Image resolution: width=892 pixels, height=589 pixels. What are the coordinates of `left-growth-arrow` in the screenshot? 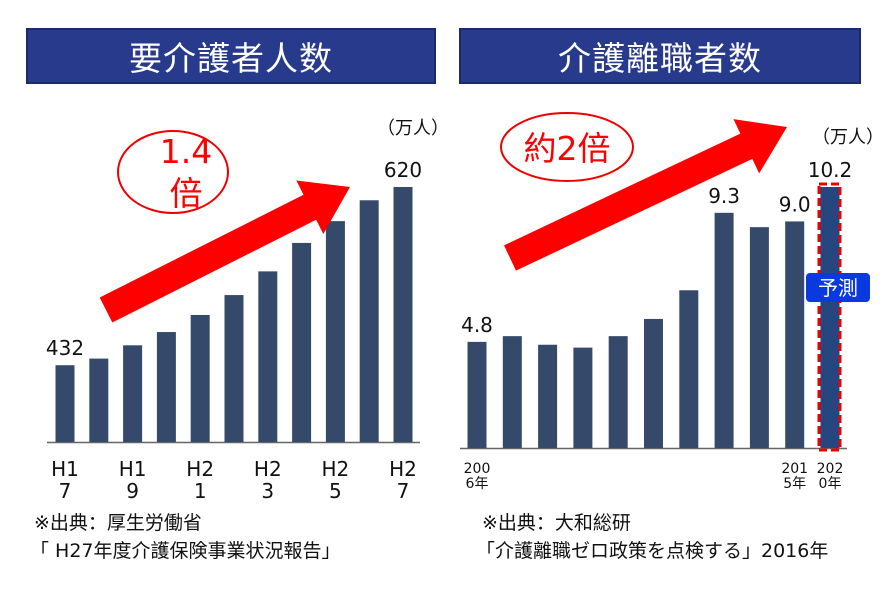 It's located at (224, 251).